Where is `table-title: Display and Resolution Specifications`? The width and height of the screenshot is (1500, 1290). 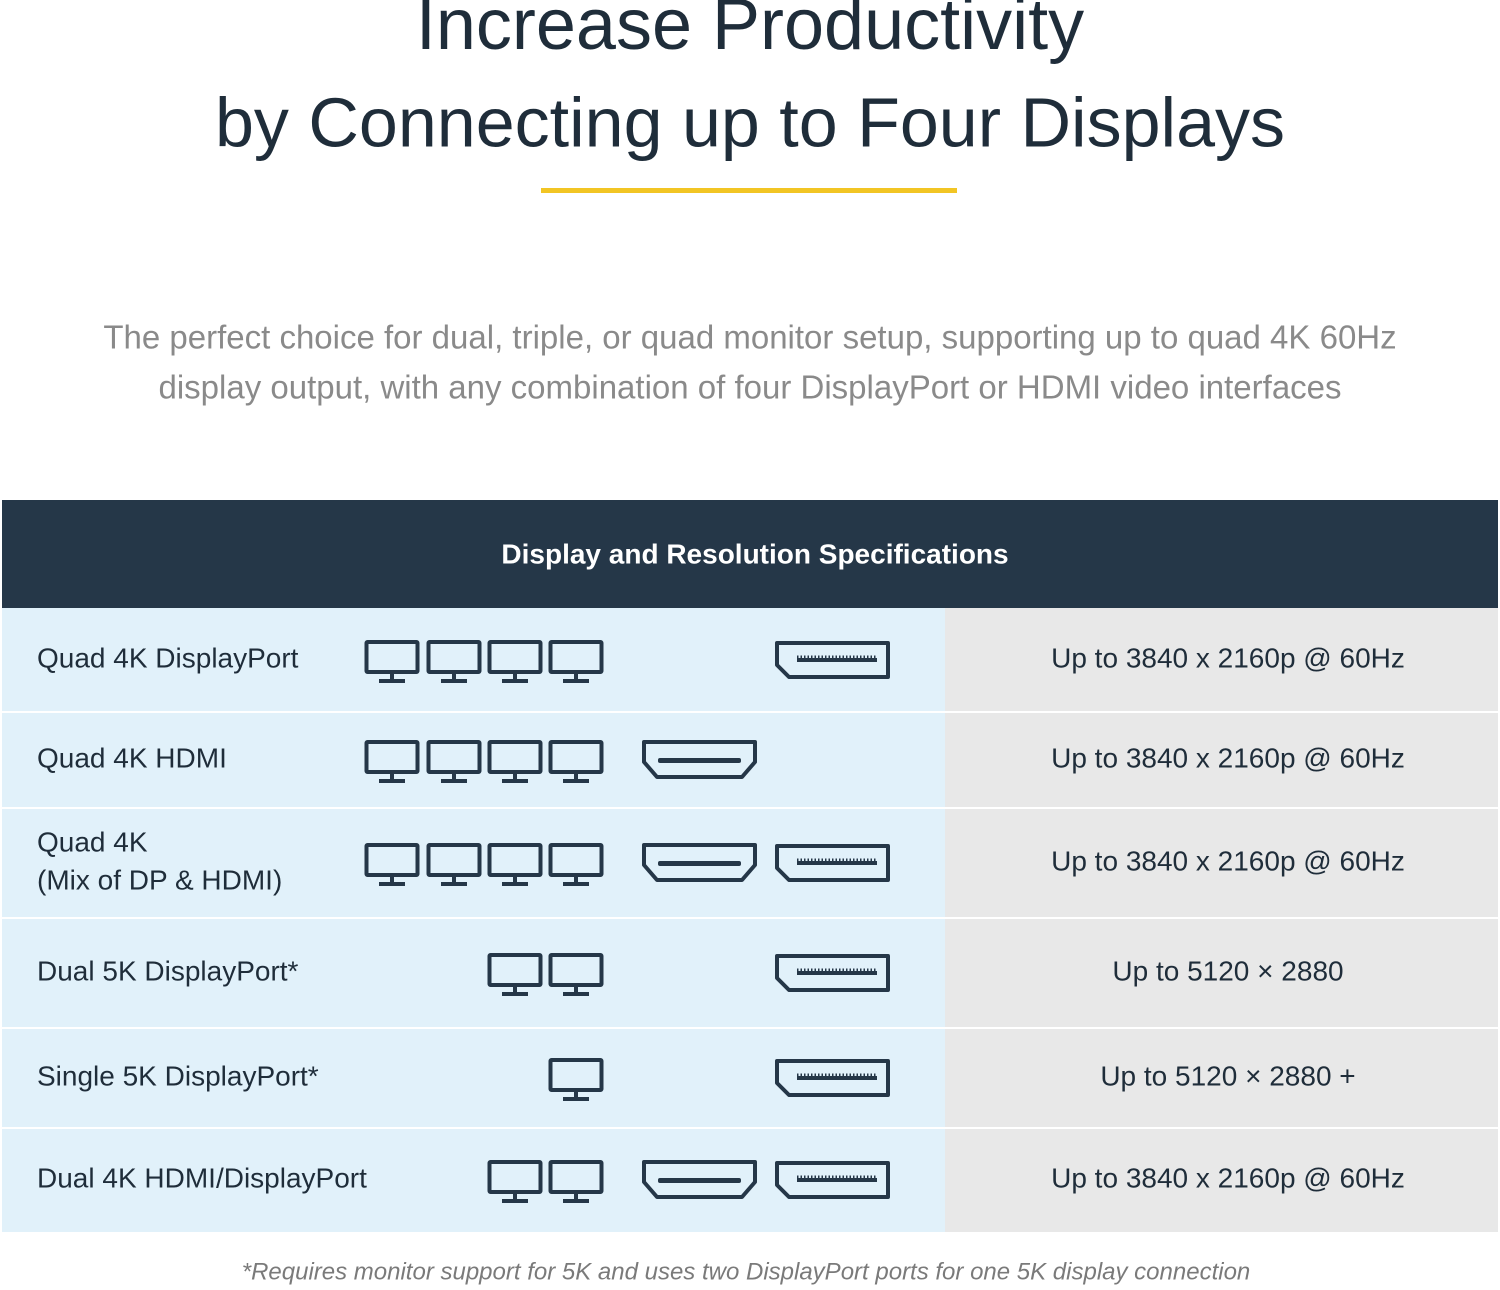
table-title: Display and Resolution Specifications is located at coordinates (754, 553).